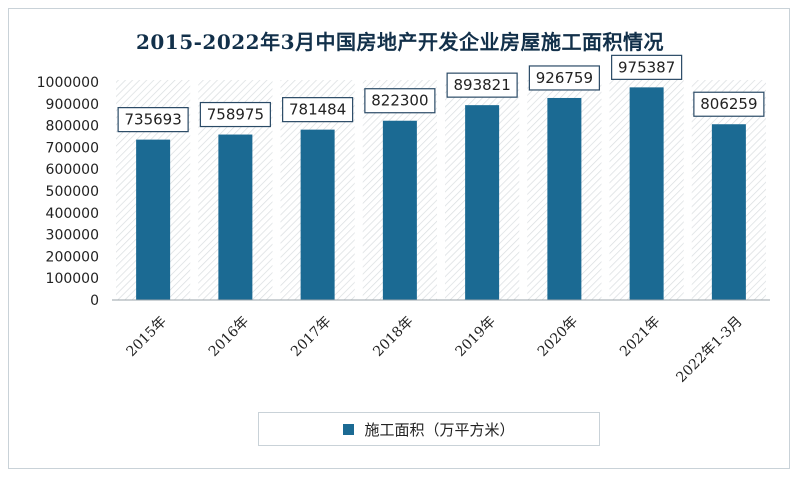  Describe the element at coordinates (72, 236) in the screenshot. I see `y-tick-label: 300000` at that location.